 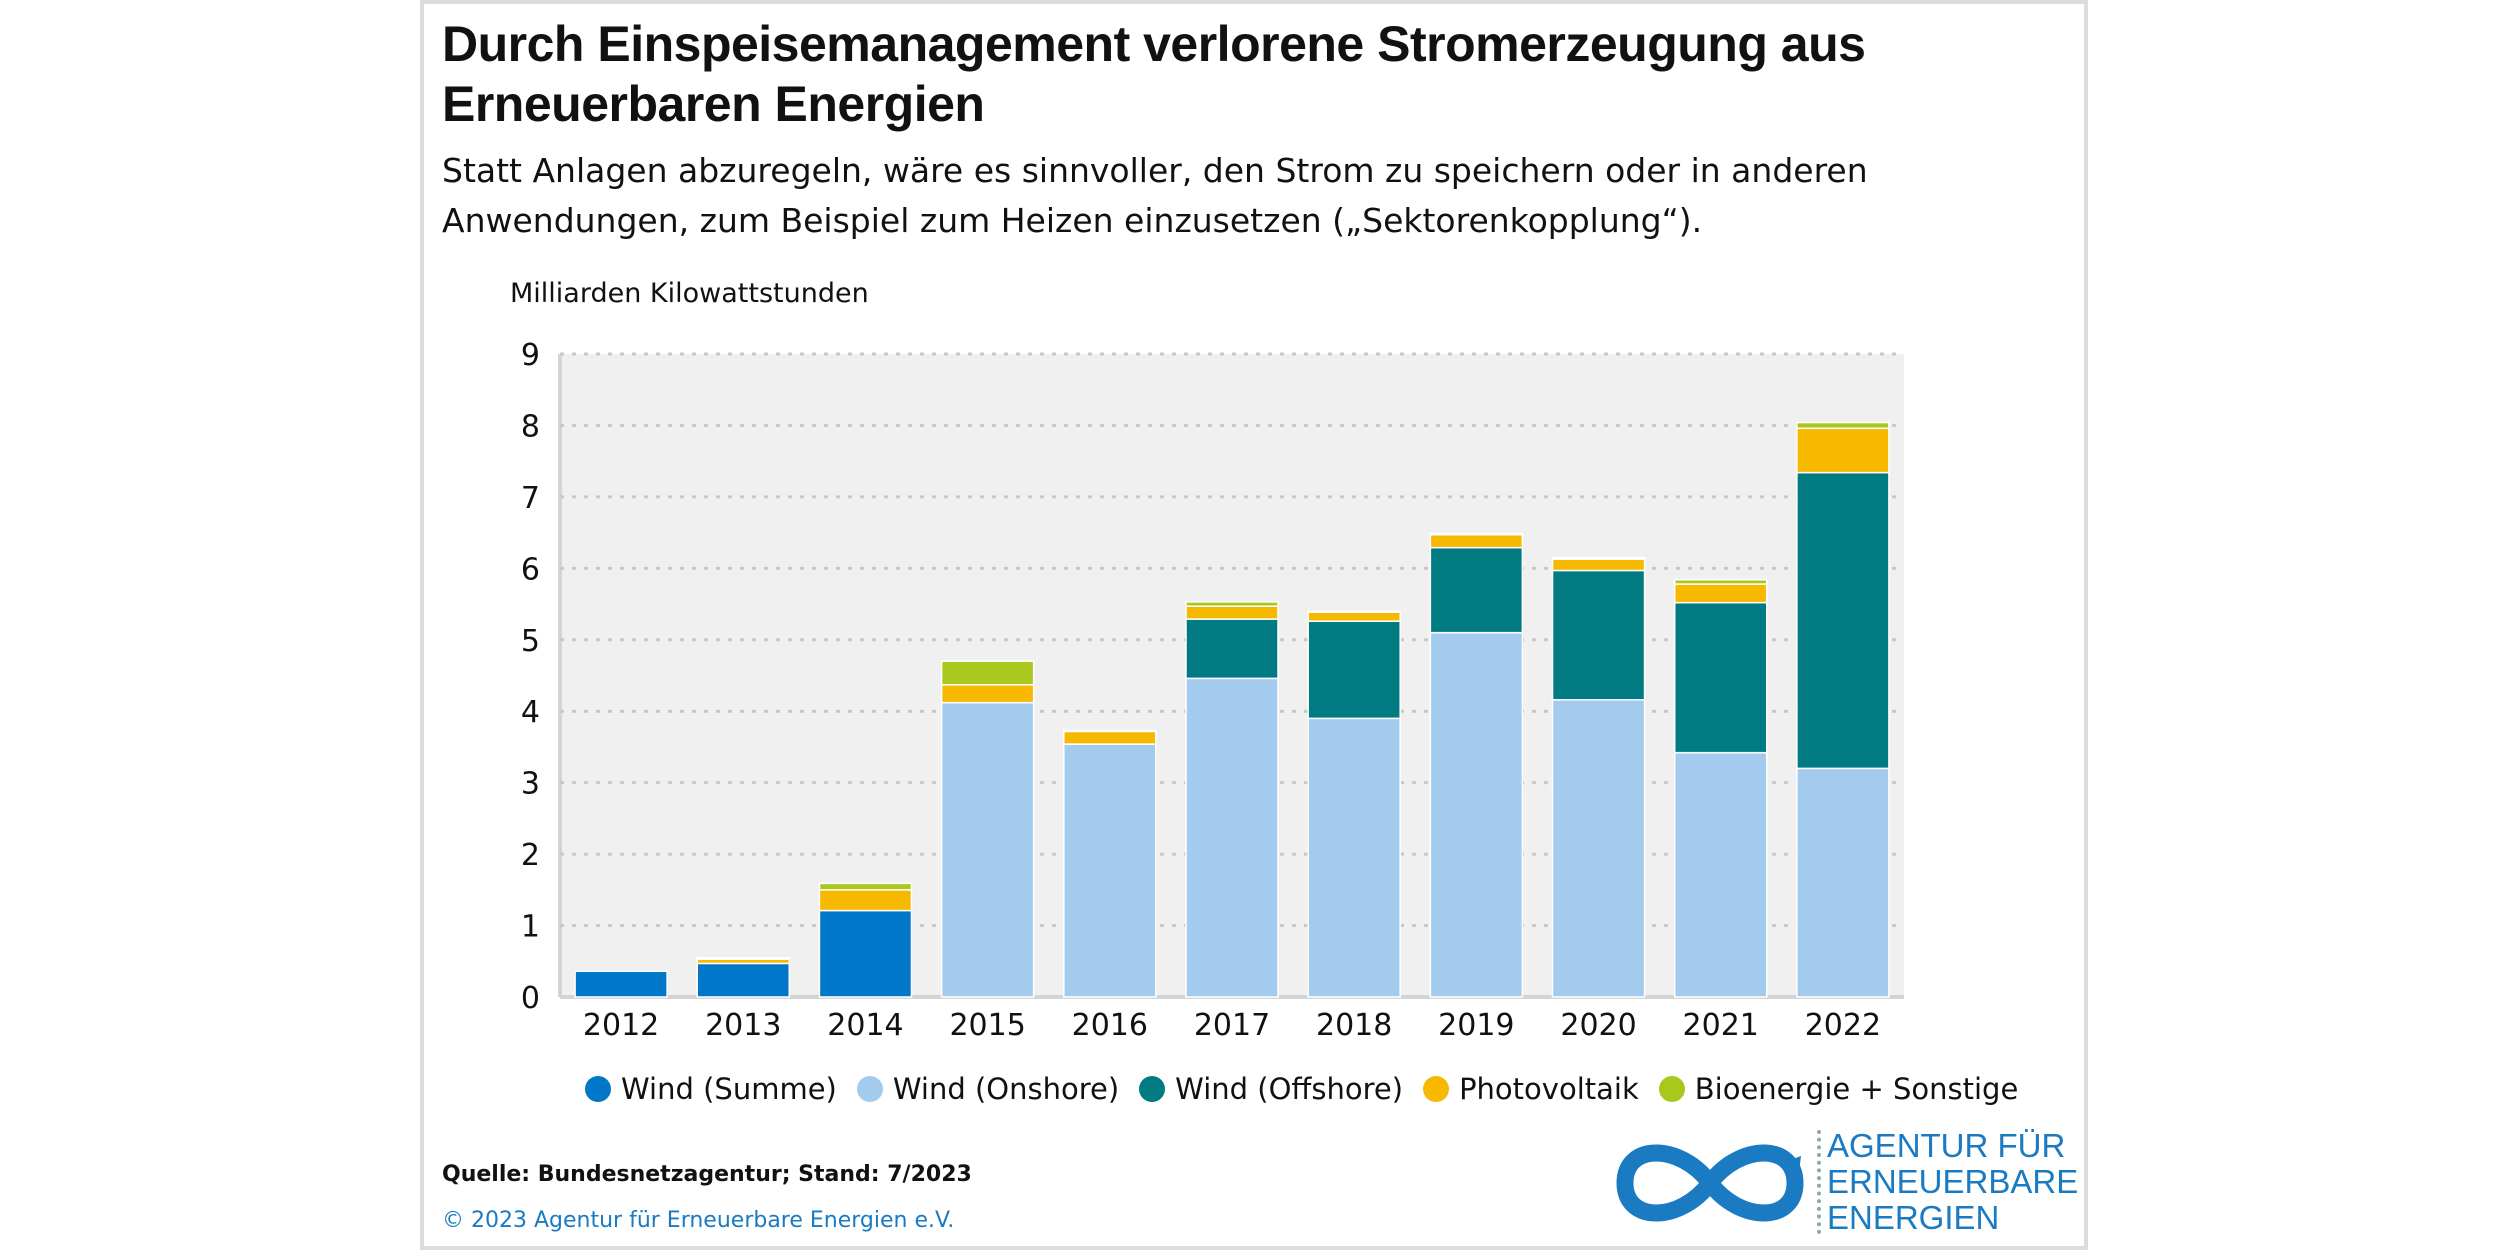 What do you see at coordinates (1110, 870) in the screenshot?
I see `bar-segment-2016-wind-onshore-` at bounding box center [1110, 870].